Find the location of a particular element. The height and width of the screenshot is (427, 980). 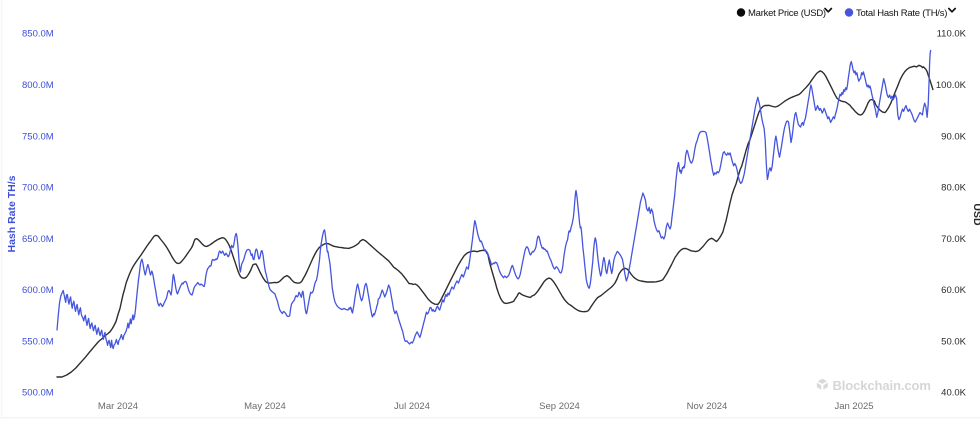

svg-text: 40.0K is located at coordinates (953, 393).